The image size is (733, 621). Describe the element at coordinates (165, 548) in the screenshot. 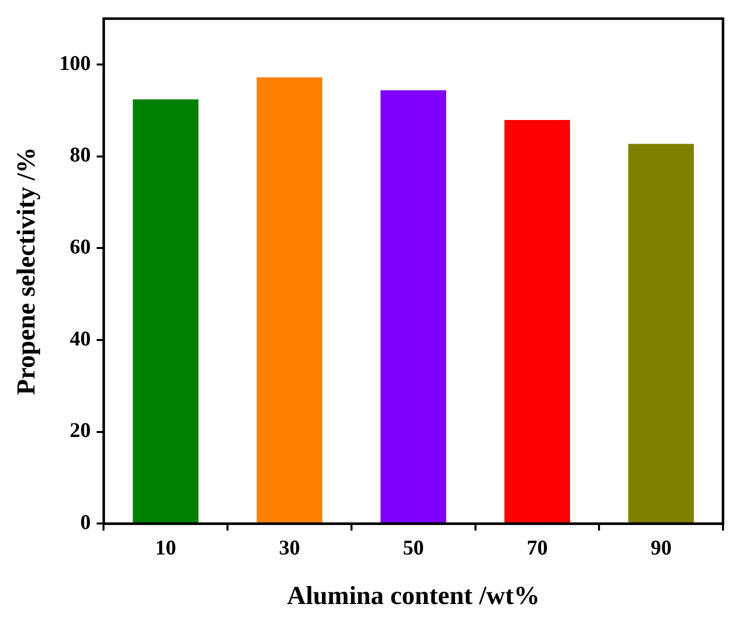

I see `x-tick-label: 10` at that location.